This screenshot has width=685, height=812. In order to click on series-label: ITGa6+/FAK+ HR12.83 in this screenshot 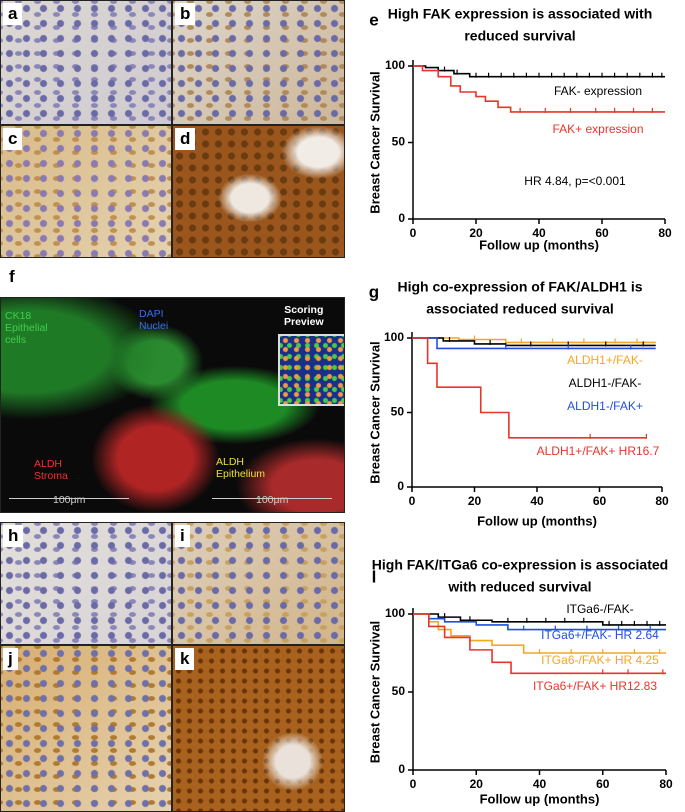, I will do `click(595, 686)`.